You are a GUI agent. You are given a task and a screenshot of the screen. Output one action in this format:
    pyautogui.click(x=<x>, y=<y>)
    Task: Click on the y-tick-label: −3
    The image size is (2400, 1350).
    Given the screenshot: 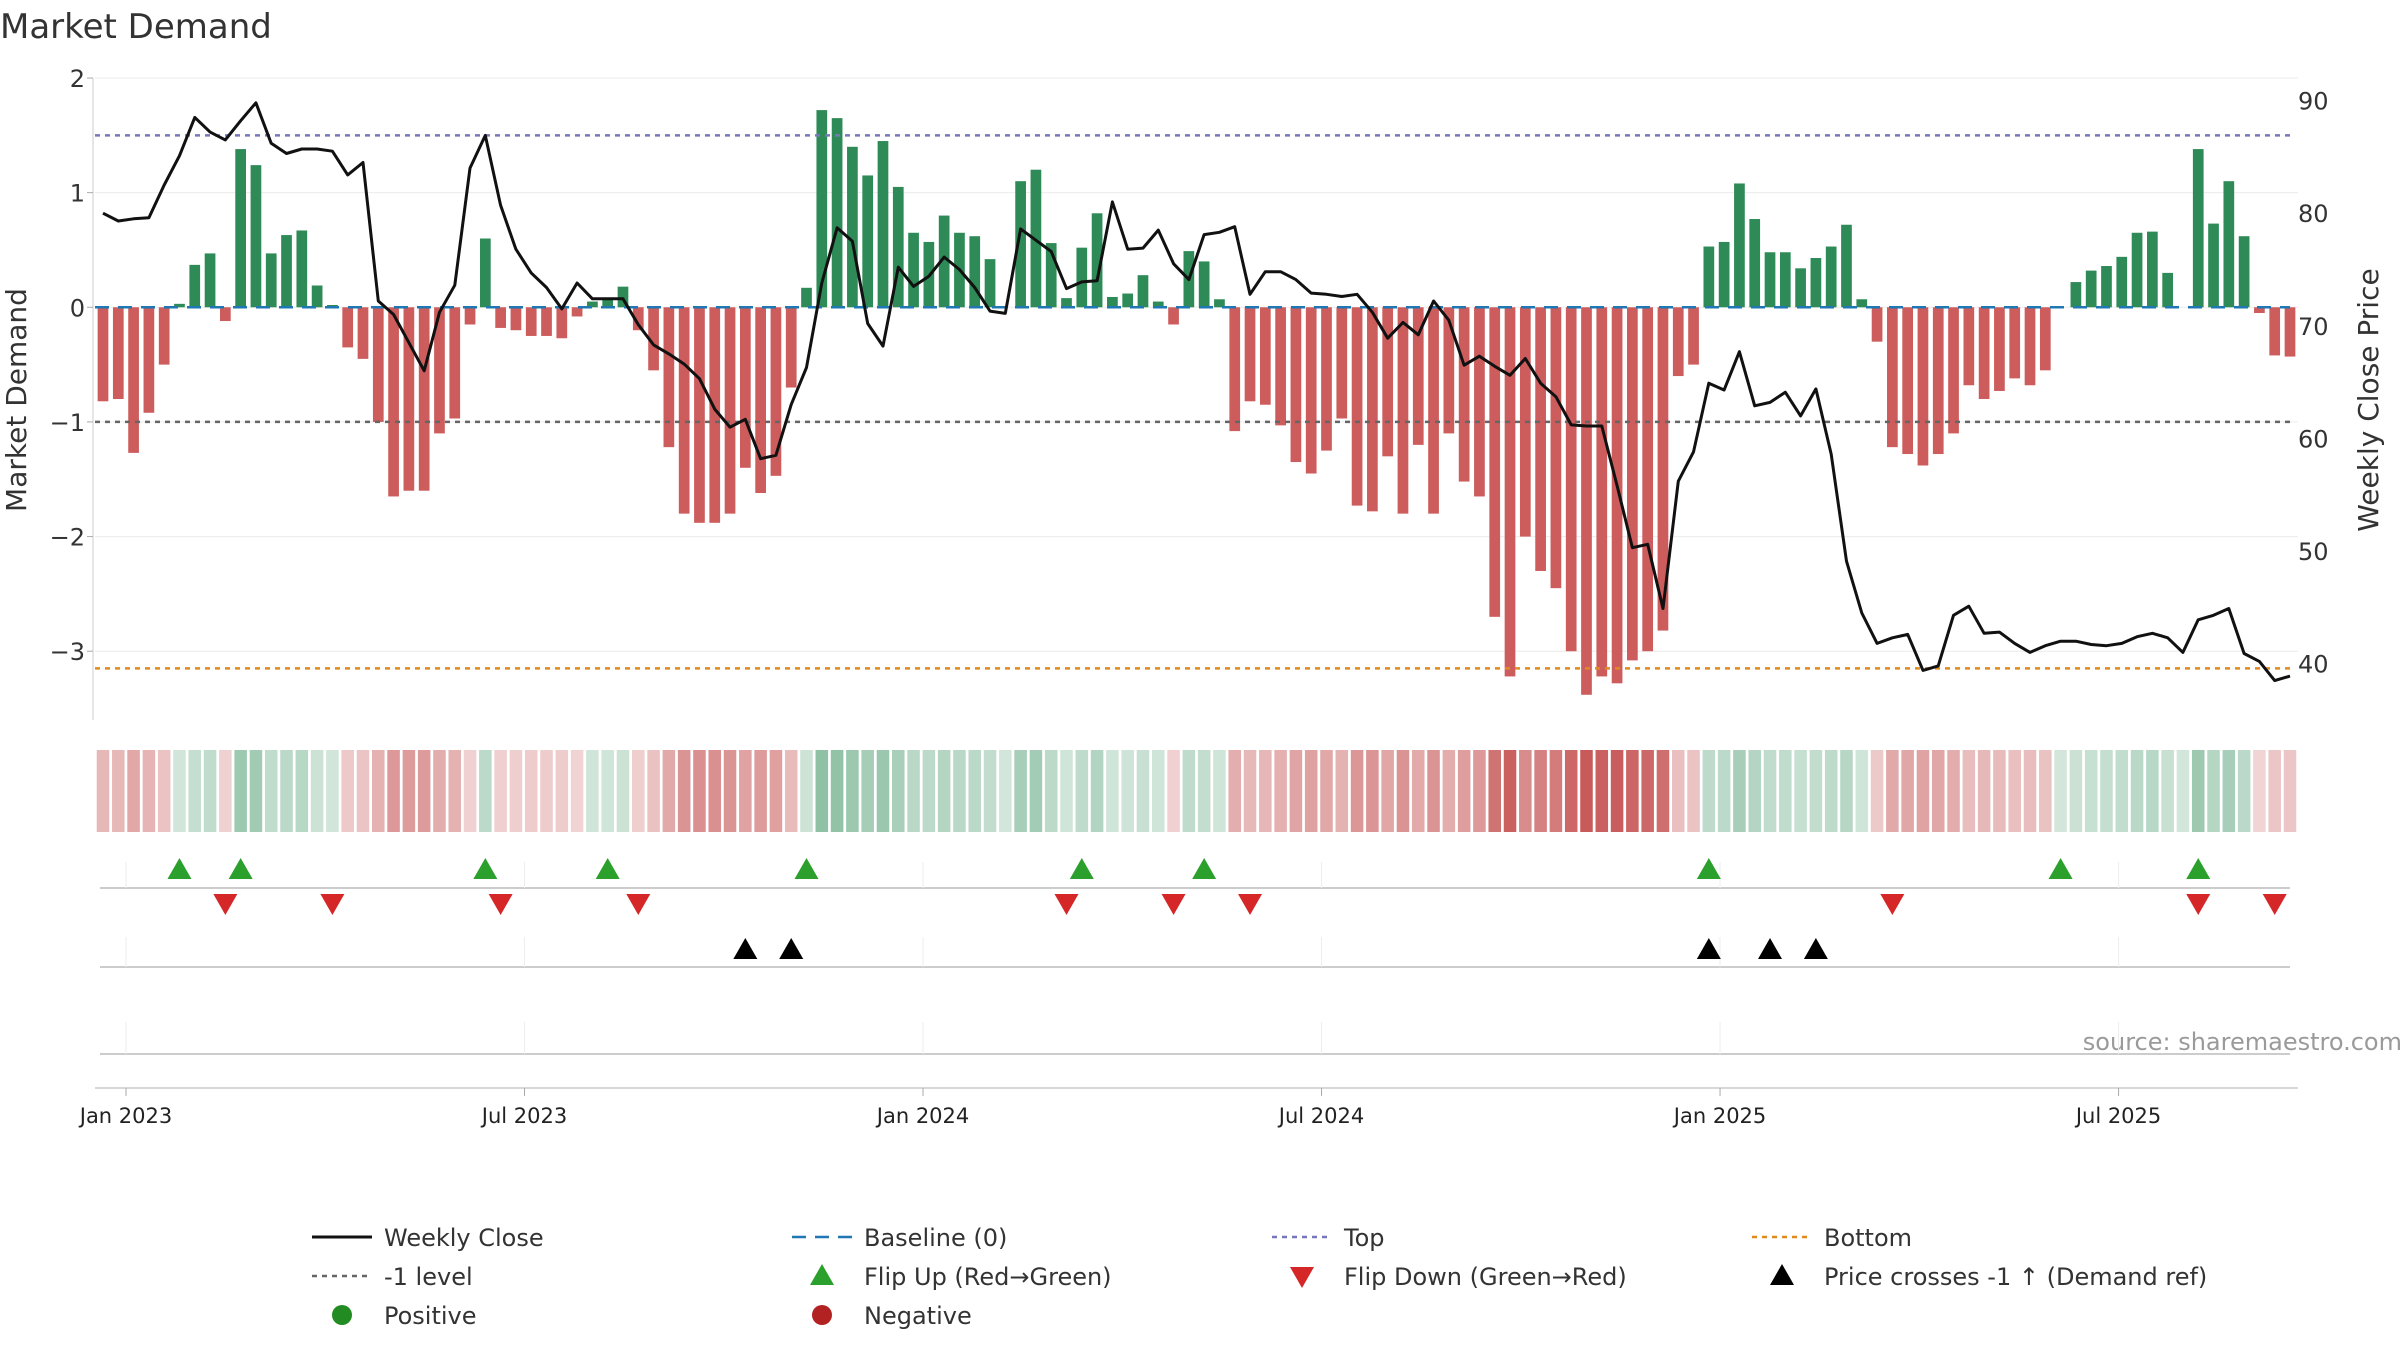 What is the action you would take?
    pyautogui.click(x=67, y=652)
    